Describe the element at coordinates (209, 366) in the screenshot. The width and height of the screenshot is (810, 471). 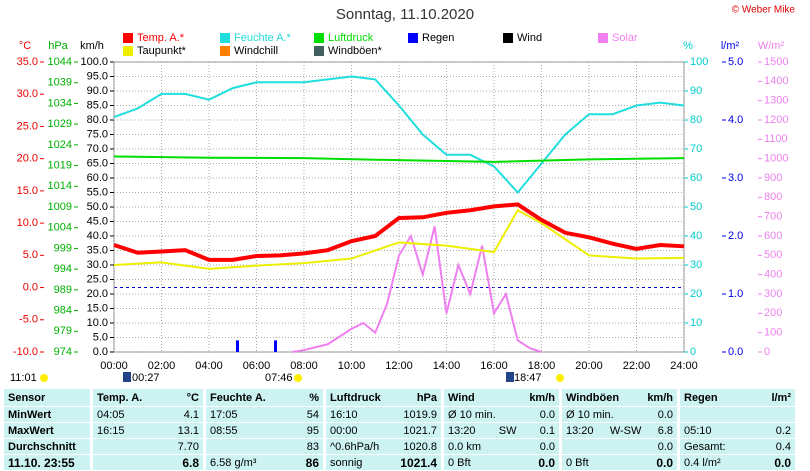
I see `x-tick-label: 04:00` at that location.